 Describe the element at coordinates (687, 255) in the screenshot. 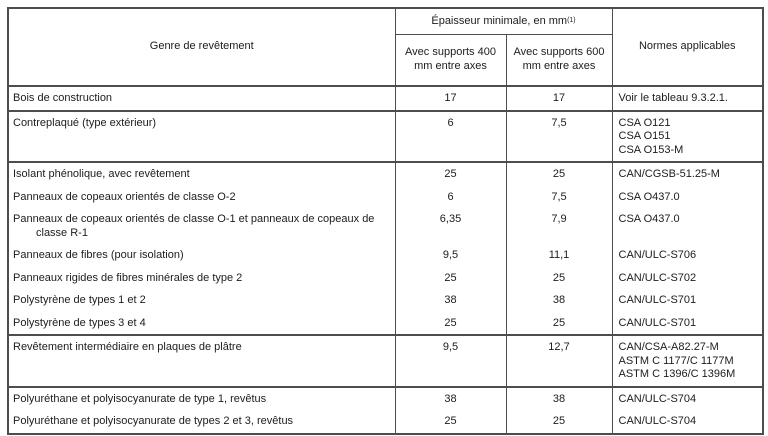

I see `normes-value: CAN/ULC-S706` at that location.